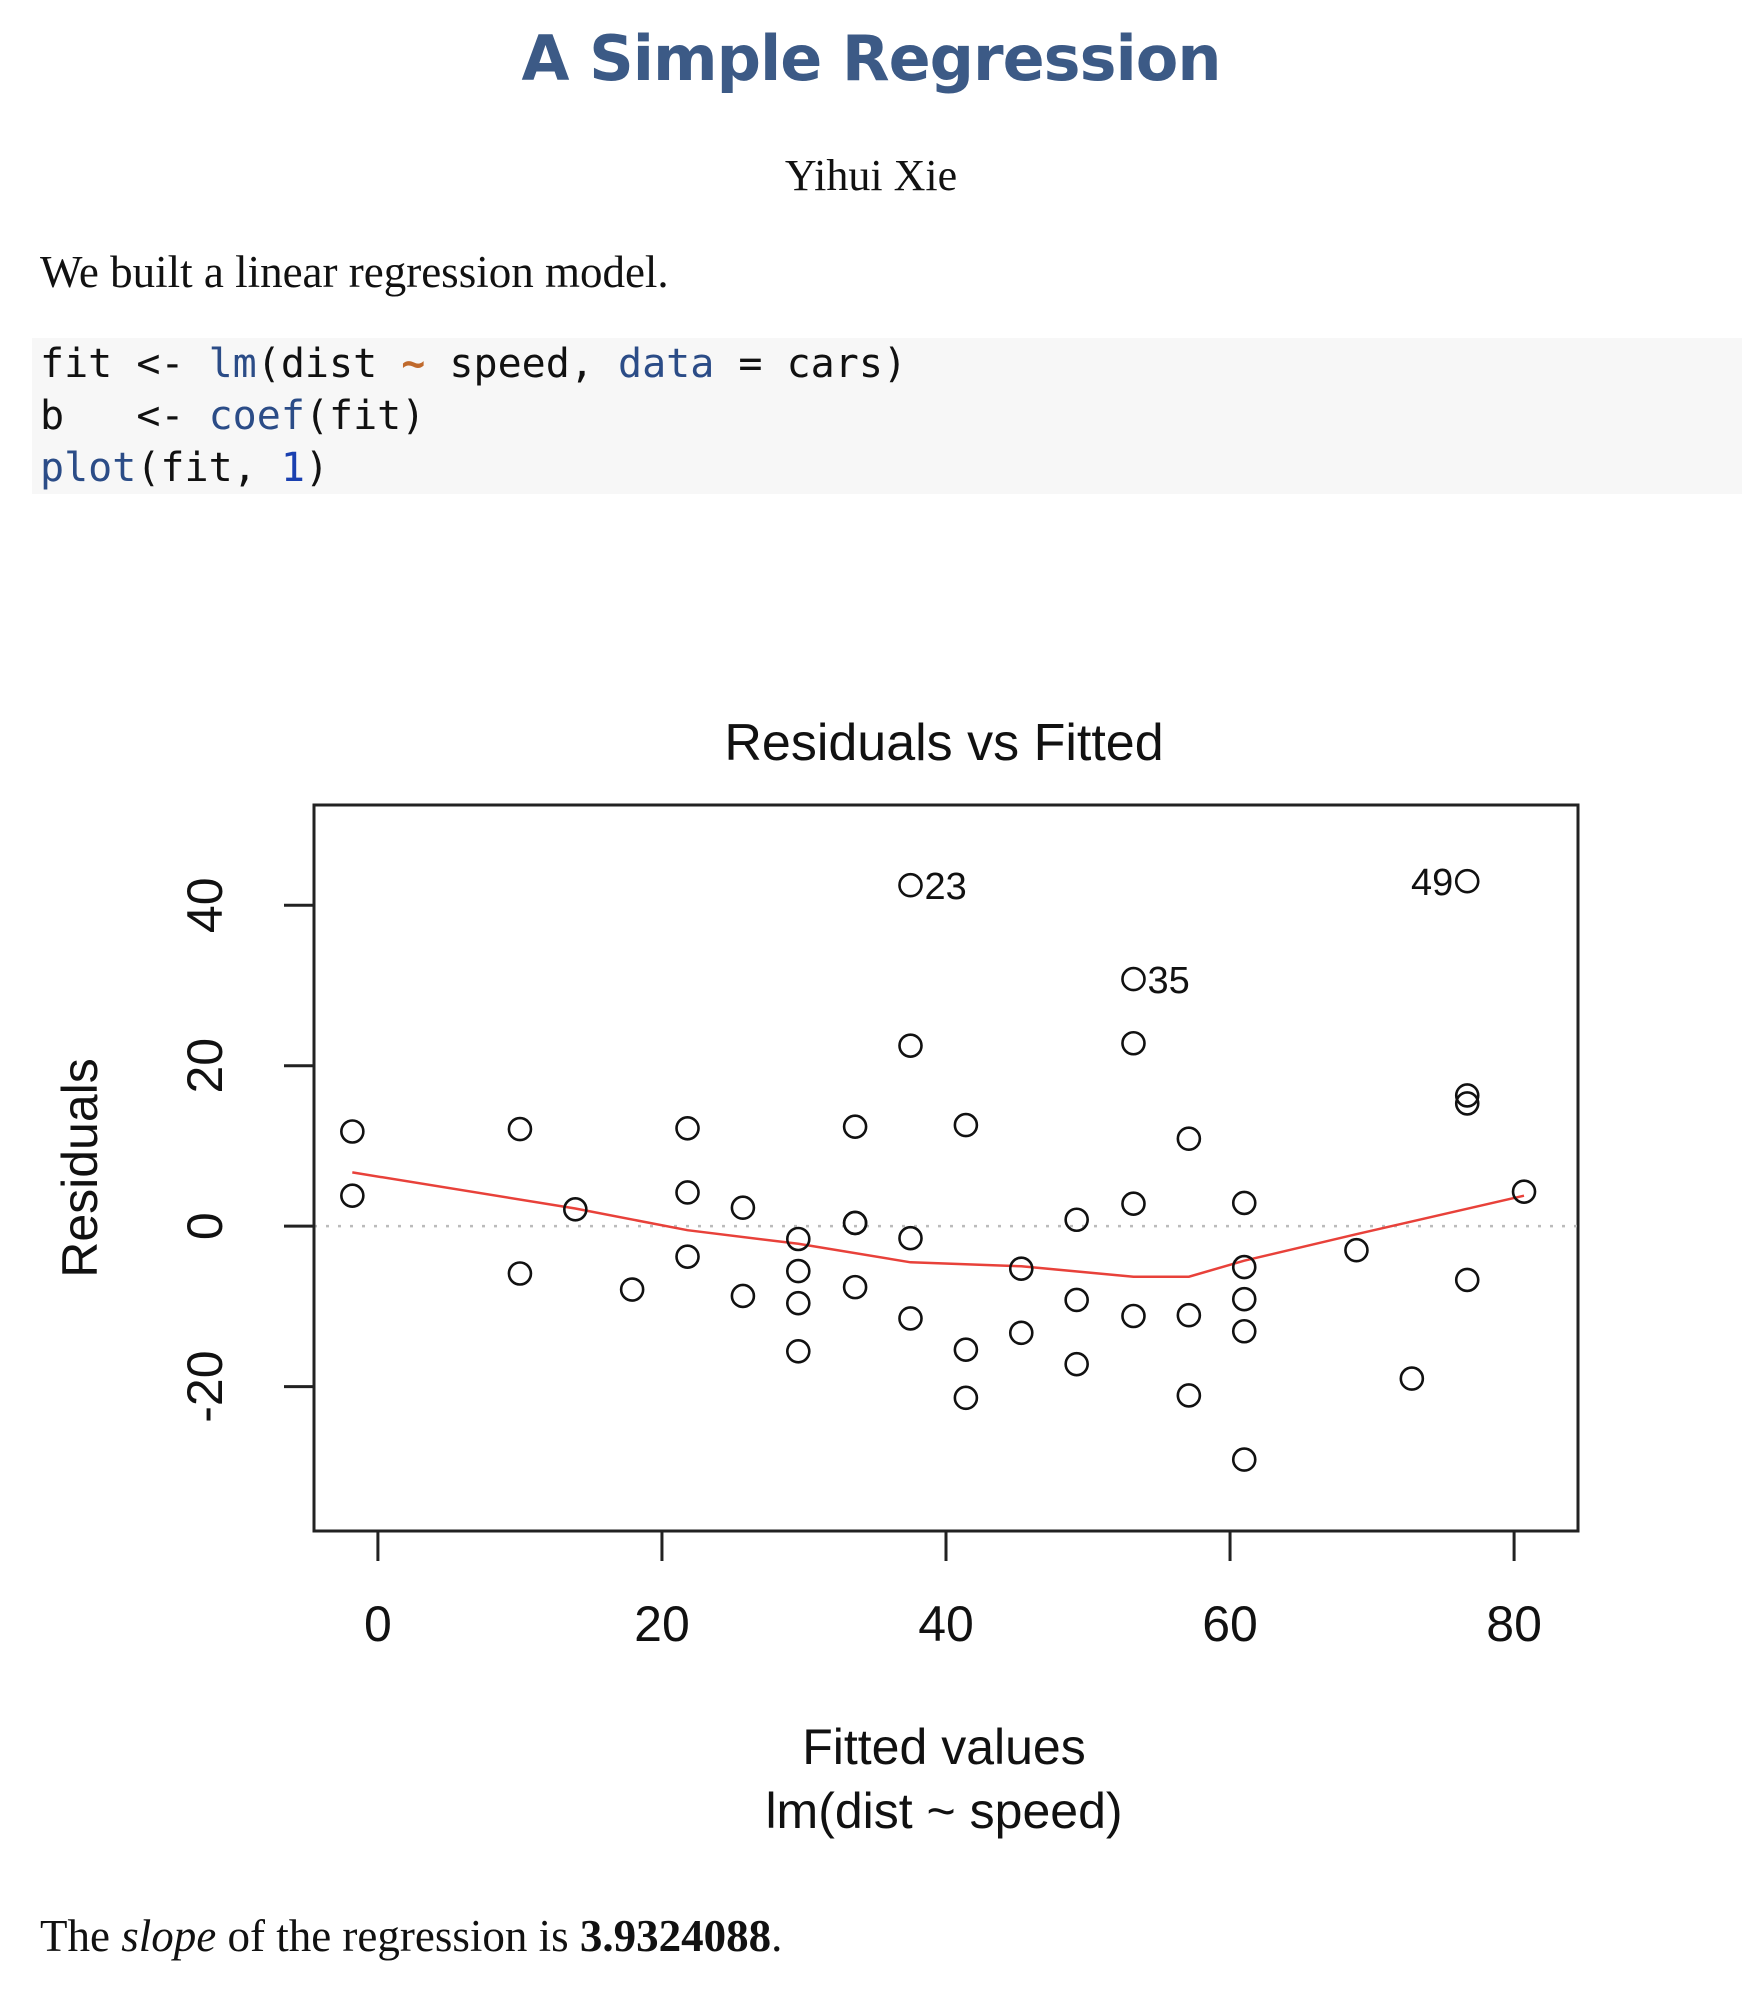  I want to click on smooth-trend-line, so click(938, 1224).